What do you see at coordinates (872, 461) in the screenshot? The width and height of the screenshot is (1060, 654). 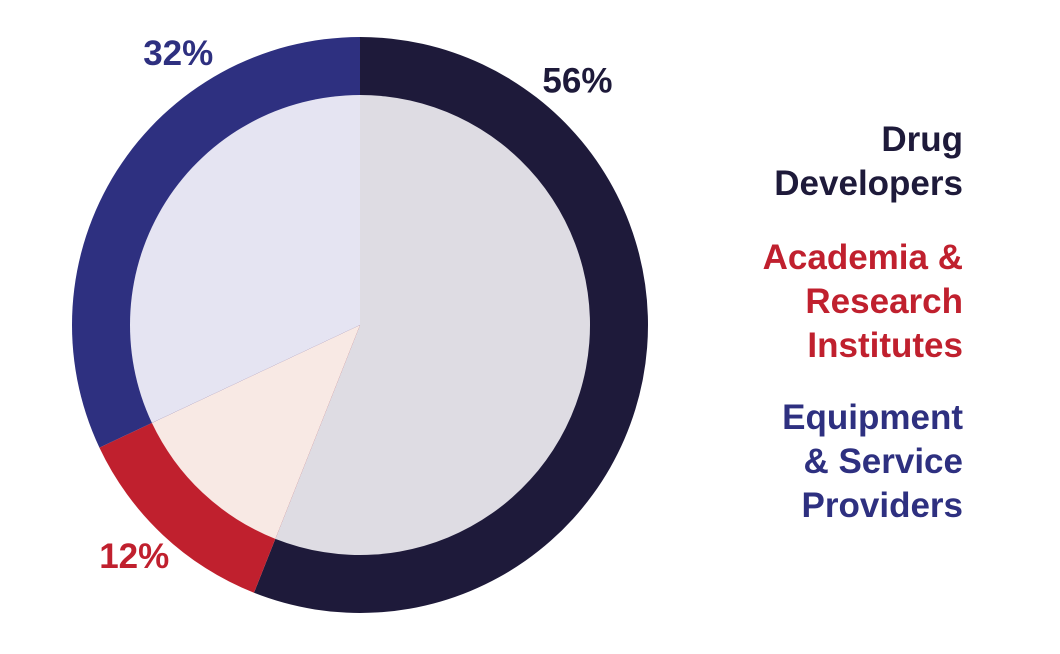 I see `legend-entry: Equipment & Service Providers` at bounding box center [872, 461].